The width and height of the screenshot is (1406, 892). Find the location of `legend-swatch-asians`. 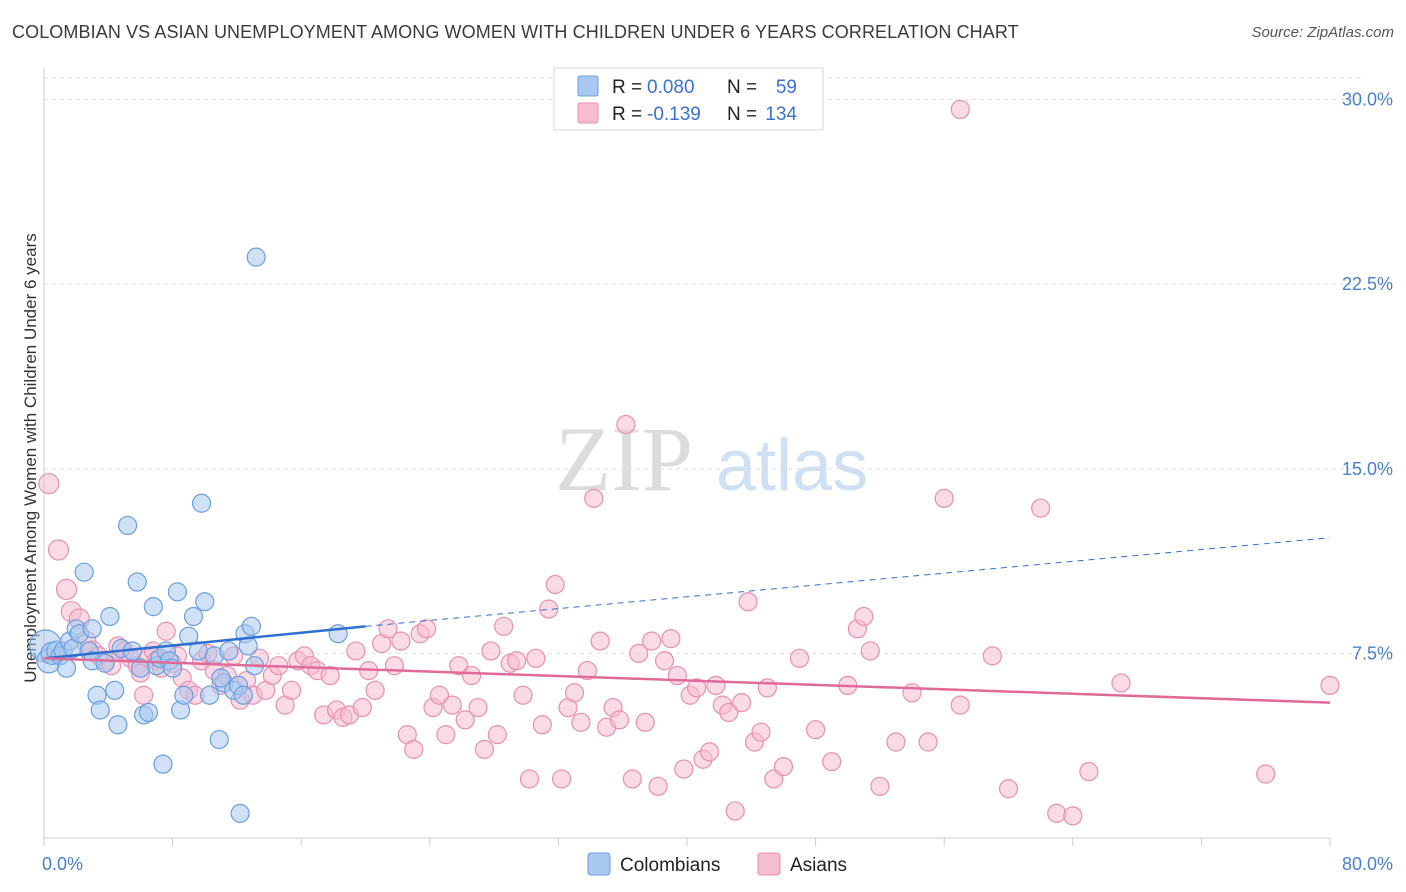

legend-swatch-asians is located at coordinates (588, 113).